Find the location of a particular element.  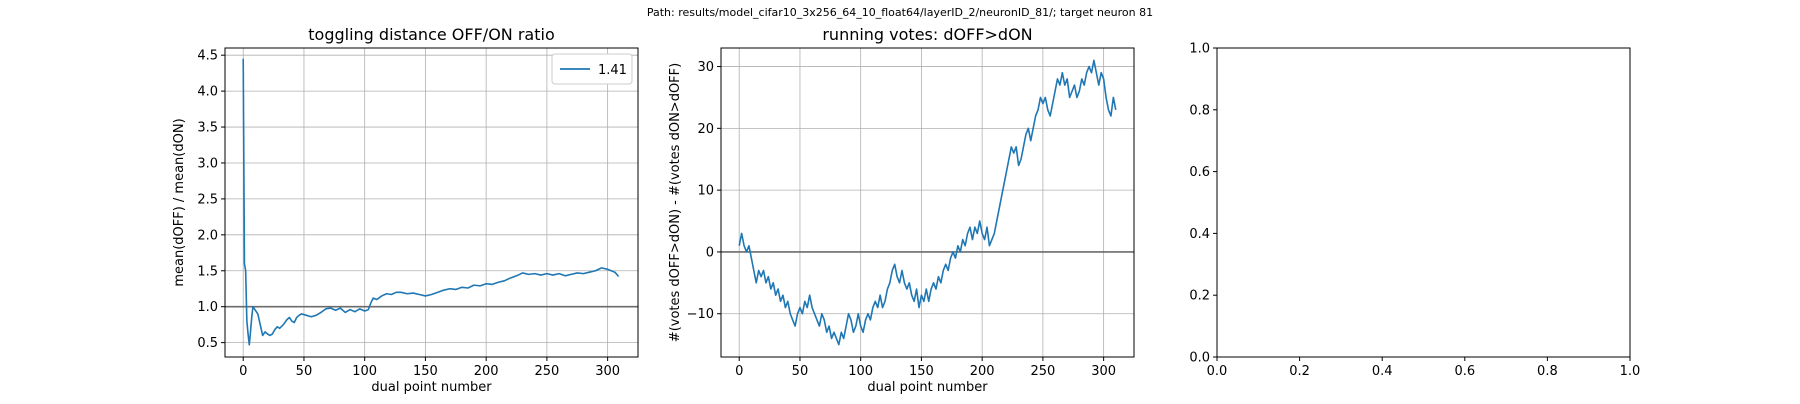

y-tick-label: 0.5 is located at coordinates (207, 343).